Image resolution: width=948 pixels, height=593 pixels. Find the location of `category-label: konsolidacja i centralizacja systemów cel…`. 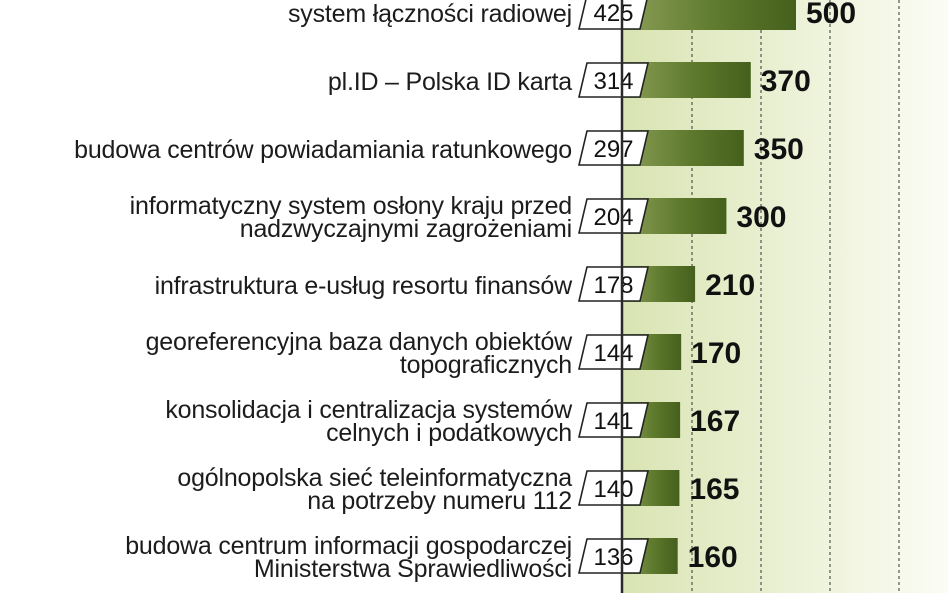

category-label: konsolidacja i centralizacja systemów cel… is located at coordinates (368, 421).